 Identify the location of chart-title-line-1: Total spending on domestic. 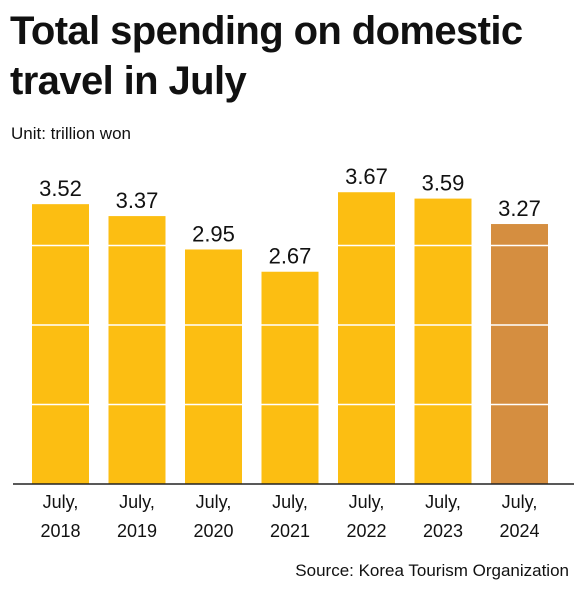
(266, 31).